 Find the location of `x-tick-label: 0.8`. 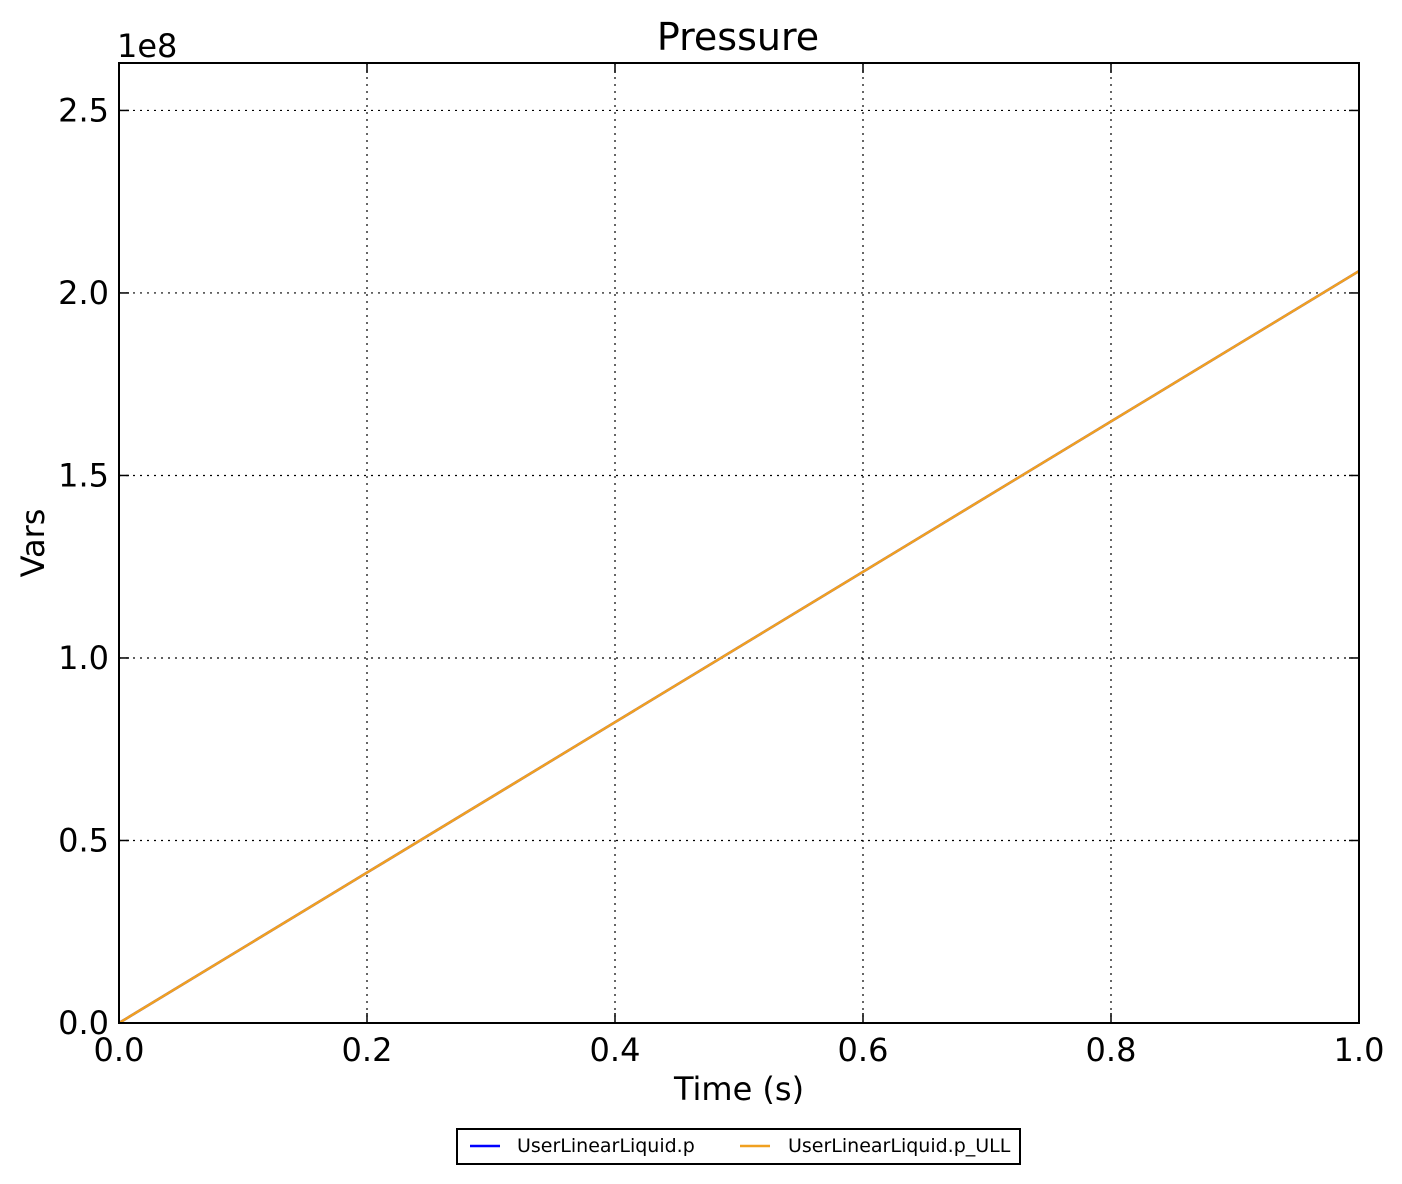

x-tick-label: 0.8 is located at coordinates (1111, 1050).